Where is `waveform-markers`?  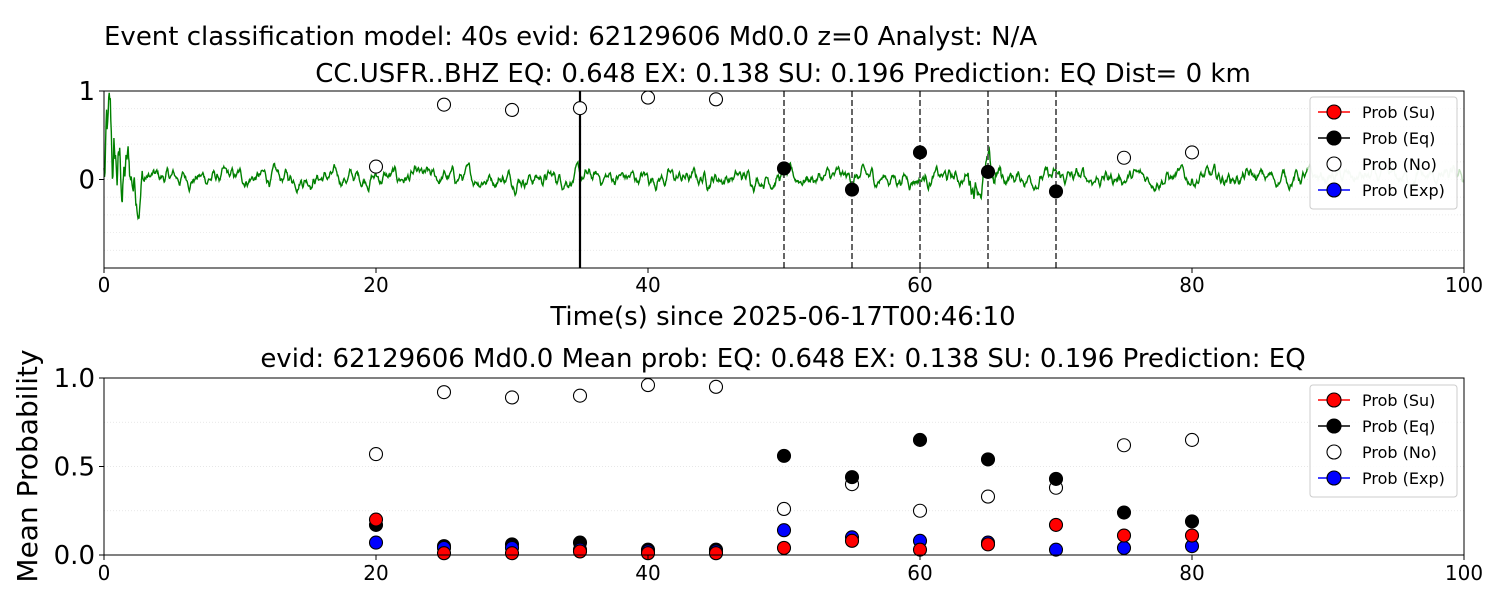
waveform-markers is located at coordinates (817, 179).